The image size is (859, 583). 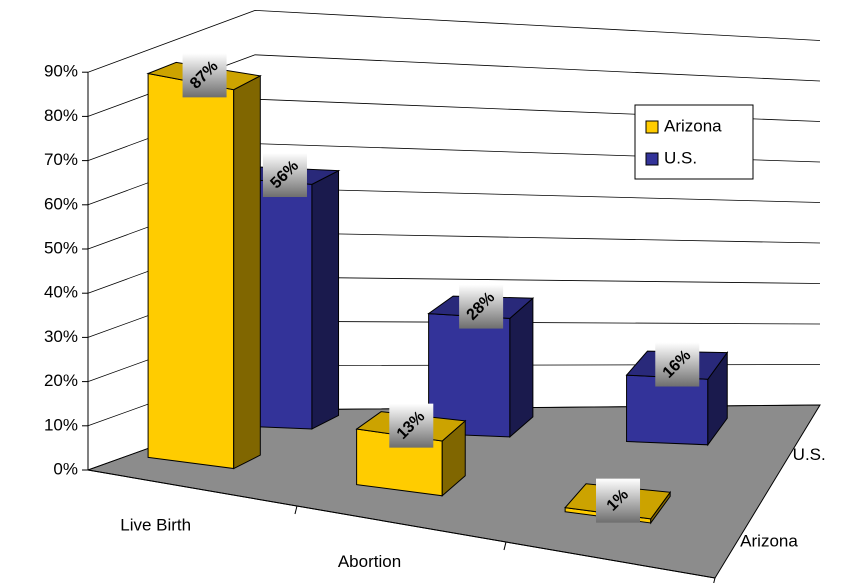 What do you see at coordinates (191, 271) in the screenshot?
I see `bar-front` at bounding box center [191, 271].